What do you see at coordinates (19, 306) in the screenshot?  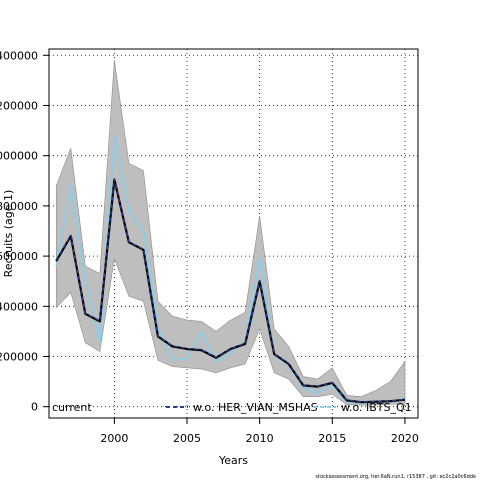 I see `y-tick-label: 400000` at bounding box center [19, 306].